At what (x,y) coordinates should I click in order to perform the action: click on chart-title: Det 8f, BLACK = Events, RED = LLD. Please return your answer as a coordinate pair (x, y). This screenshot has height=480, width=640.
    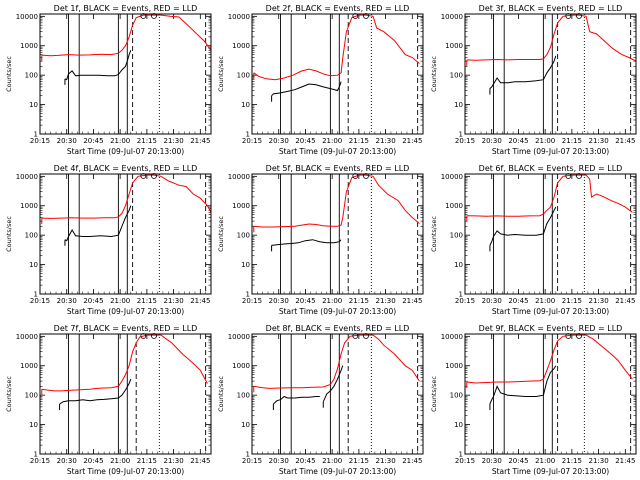
    Looking at the image, I should click on (338, 328).